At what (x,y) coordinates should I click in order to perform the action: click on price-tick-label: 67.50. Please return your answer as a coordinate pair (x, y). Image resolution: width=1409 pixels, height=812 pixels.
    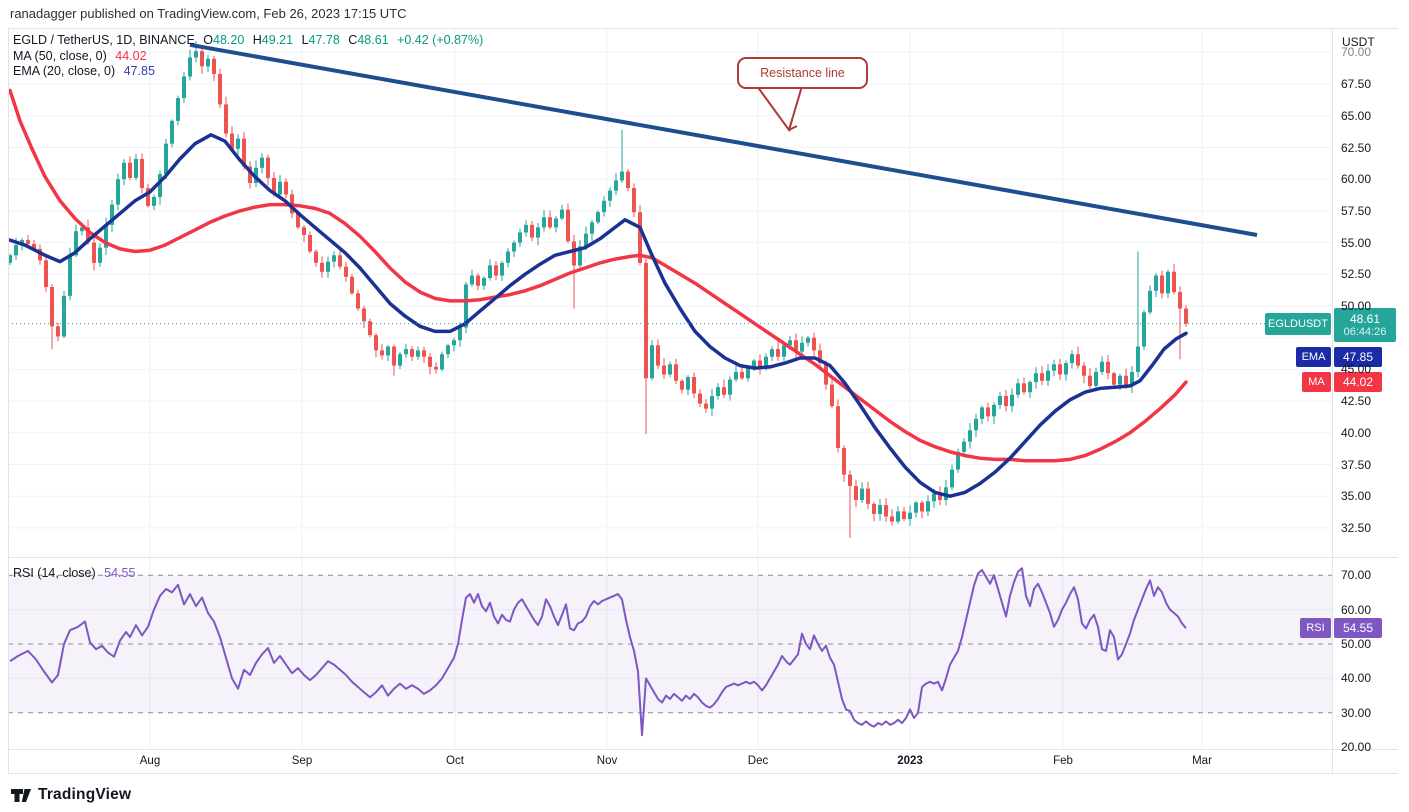
    Looking at the image, I should click on (1356, 84).